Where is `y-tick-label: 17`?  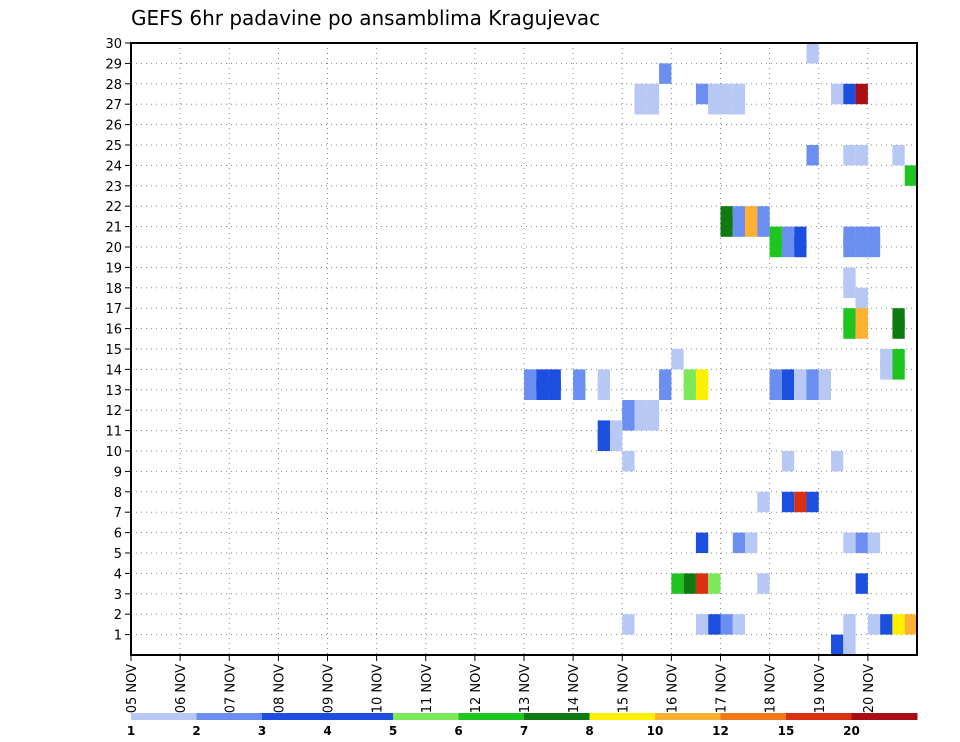
y-tick-label: 17 is located at coordinates (113, 309).